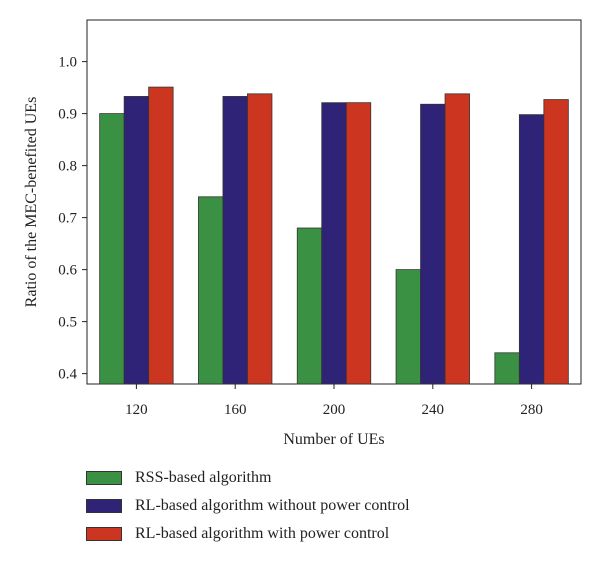 The width and height of the screenshot is (600, 565). I want to click on x-axis-label: Number of UEs, so click(333, 439).